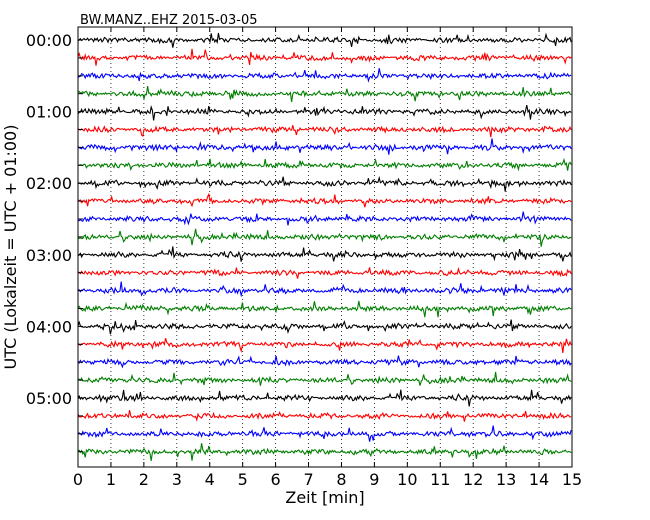 The height and width of the screenshot is (520, 650). What do you see at coordinates (539, 479) in the screenshot?
I see `x-tick-label: 14` at bounding box center [539, 479].